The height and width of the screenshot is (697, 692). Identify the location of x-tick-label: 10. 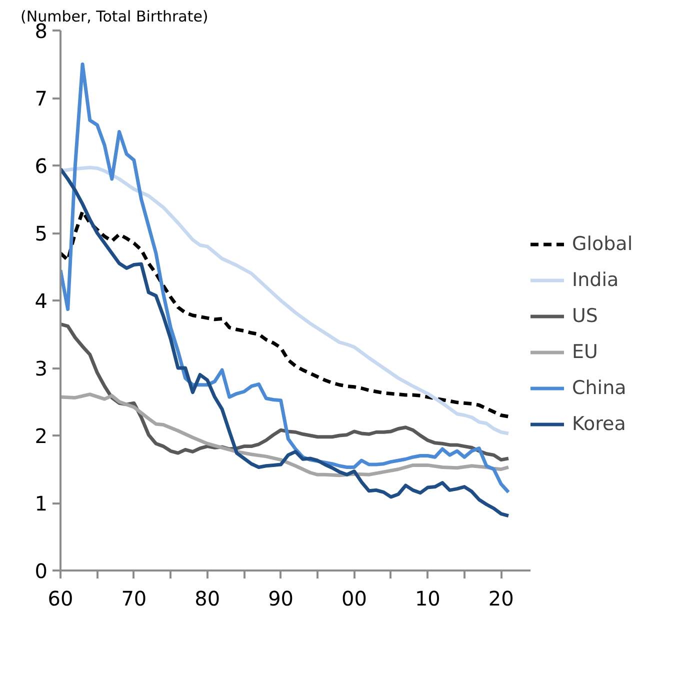
(427, 598).